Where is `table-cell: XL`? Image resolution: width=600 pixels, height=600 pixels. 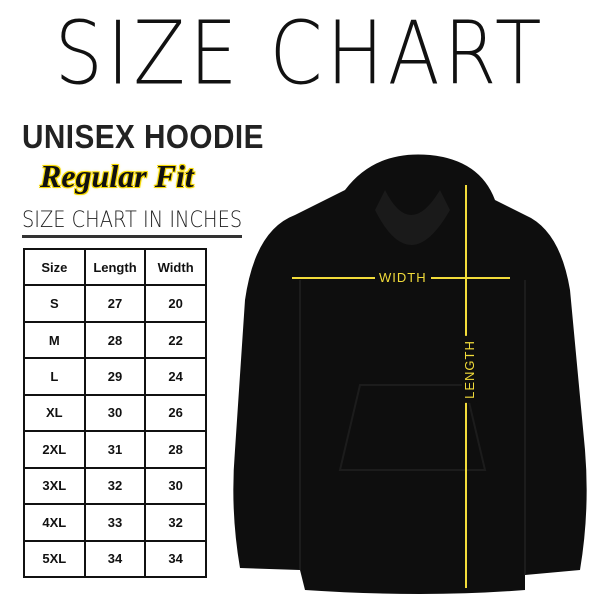
table-cell: XL is located at coordinates (54, 413).